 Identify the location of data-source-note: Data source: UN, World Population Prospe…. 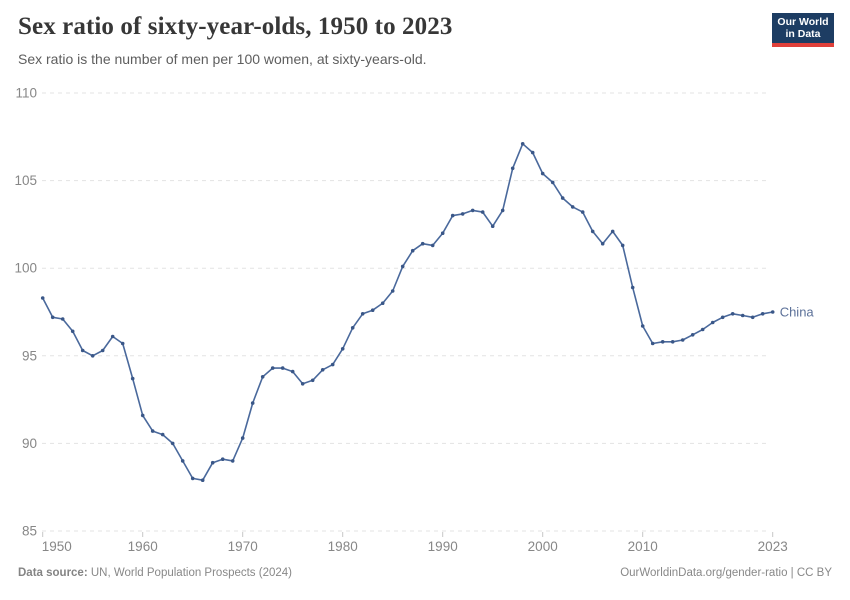
(155, 573).